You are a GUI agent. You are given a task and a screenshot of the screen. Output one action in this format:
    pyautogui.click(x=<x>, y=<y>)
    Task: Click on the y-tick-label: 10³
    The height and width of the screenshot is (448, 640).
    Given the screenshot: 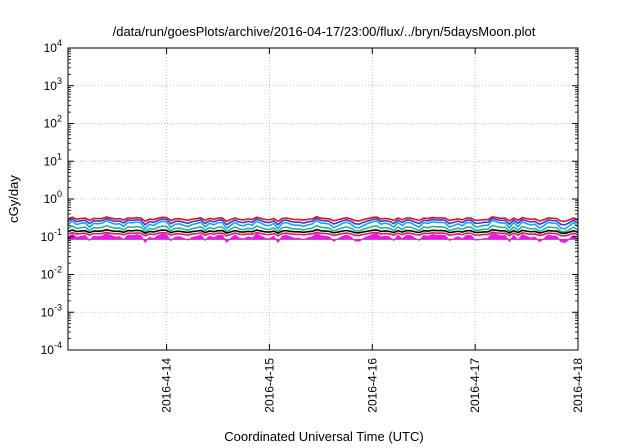 What is the action you would take?
    pyautogui.click(x=53, y=84)
    